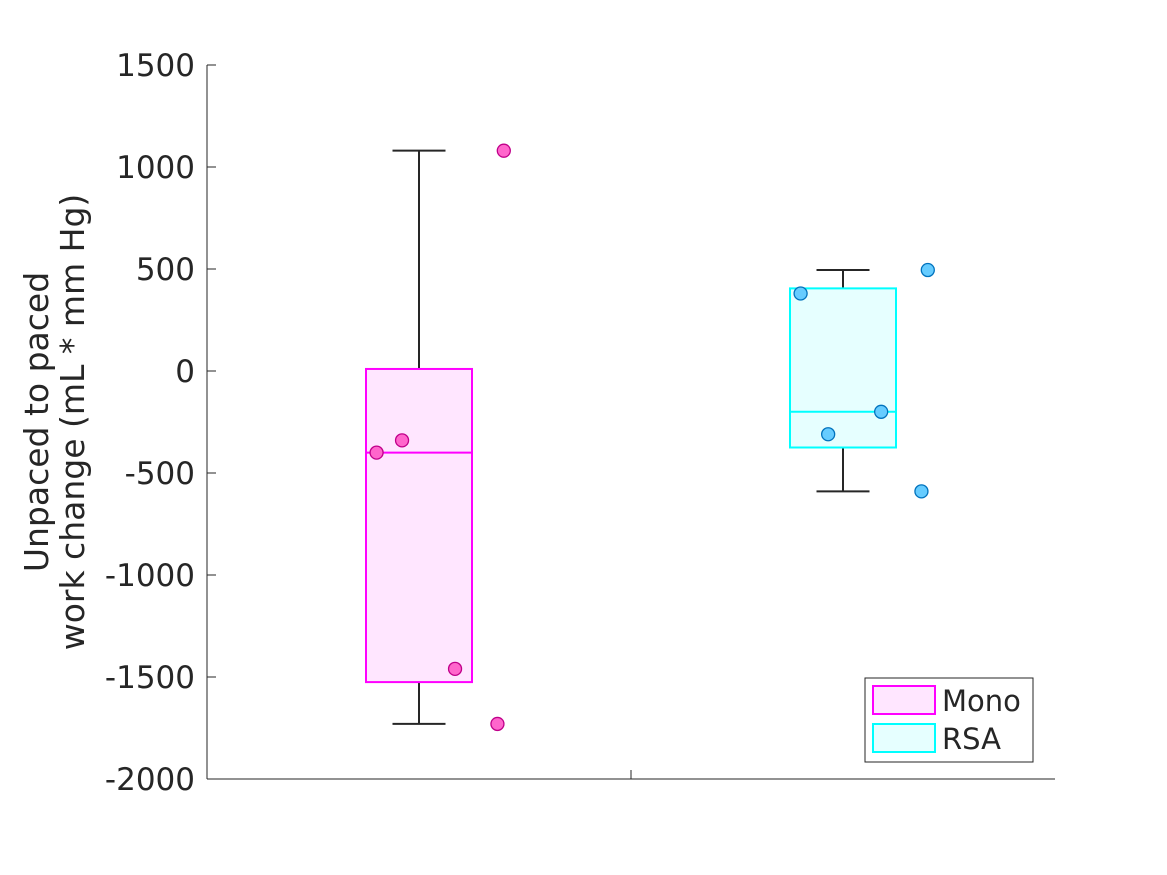  I want to click on legend-label-mono: Mono, so click(981, 701).